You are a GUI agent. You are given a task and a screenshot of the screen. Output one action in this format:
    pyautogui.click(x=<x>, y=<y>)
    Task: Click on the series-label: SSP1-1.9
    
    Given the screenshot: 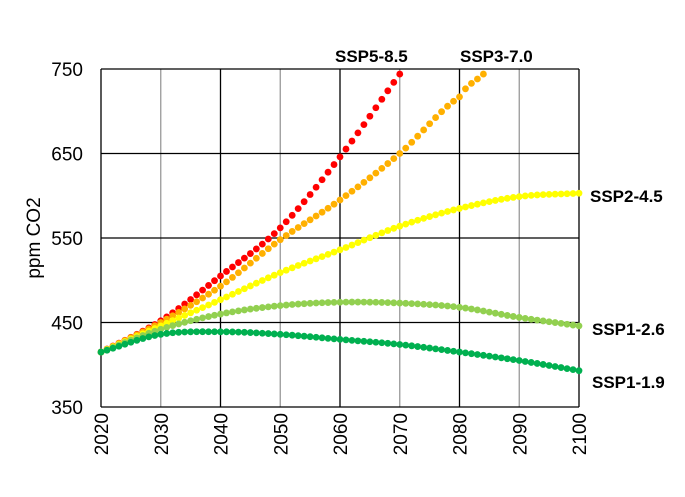 What is the action you would take?
    pyautogui.click(x=628, y=382)
    